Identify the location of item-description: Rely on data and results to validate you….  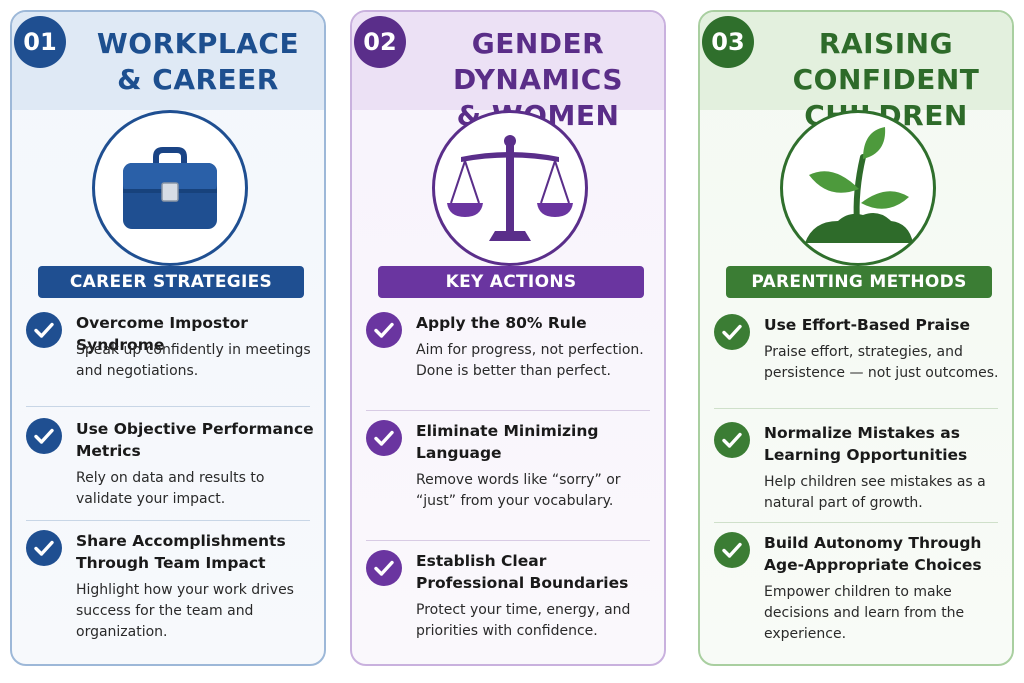
(170, 488).